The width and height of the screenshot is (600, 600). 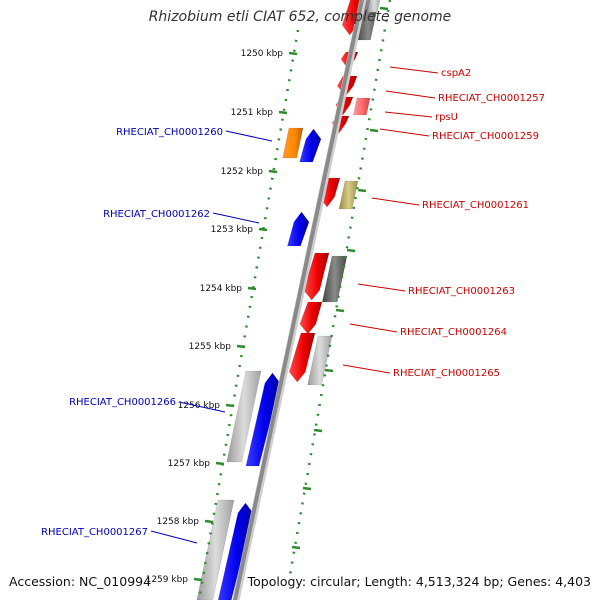 What do you see at coordinates (446, 373) in the screenshot?
I see `gene-label: RHECIAT_CH0001265` at bounding box center [446, 373].